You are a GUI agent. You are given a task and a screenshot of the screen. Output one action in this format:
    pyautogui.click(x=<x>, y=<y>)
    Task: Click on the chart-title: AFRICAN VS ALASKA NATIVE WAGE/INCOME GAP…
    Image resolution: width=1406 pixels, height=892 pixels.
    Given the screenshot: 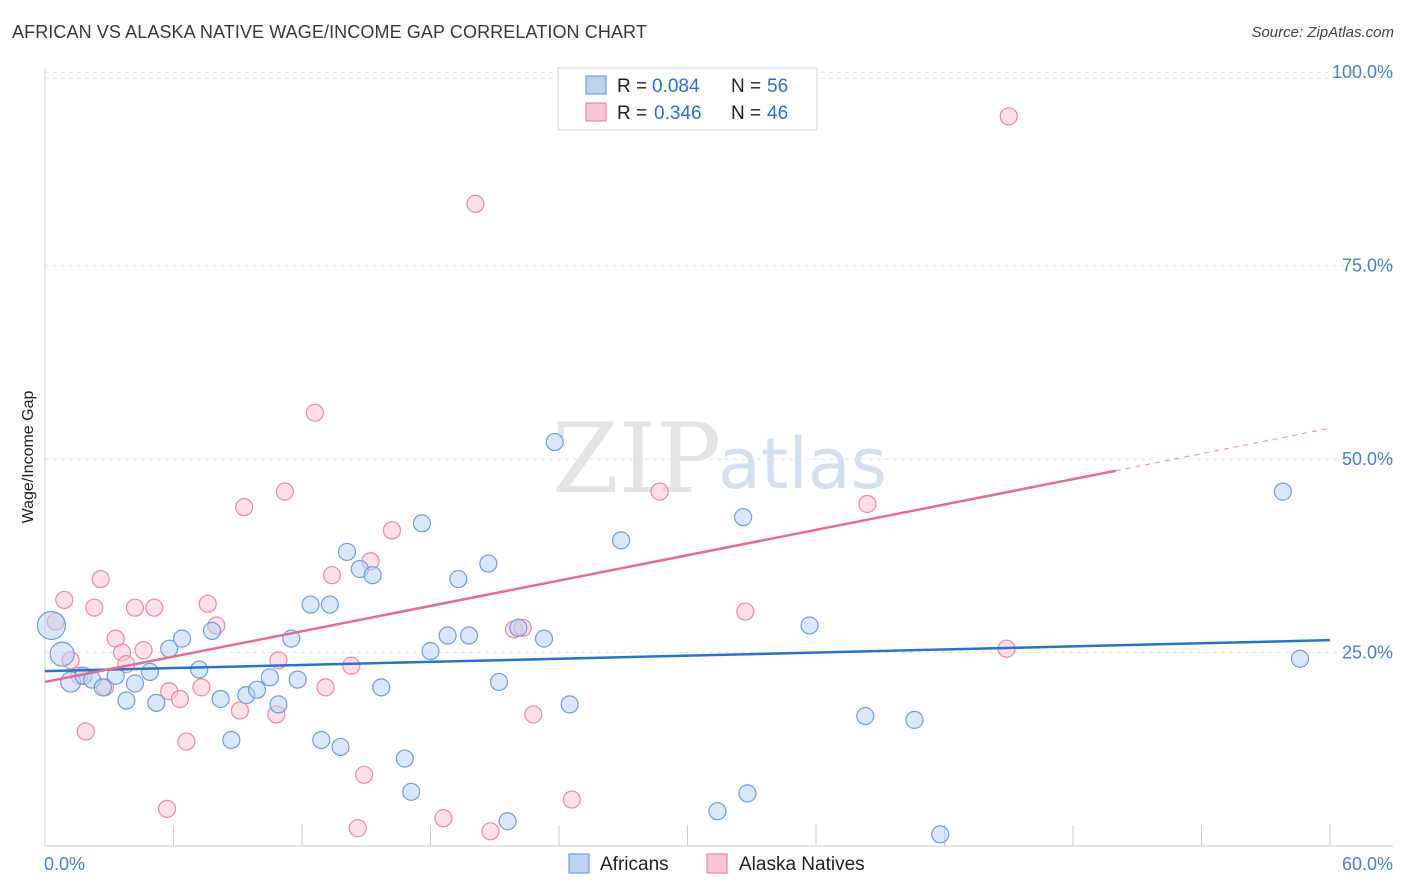 What is the action you would take?
    pyautogui.click(x=329, y=32)
    